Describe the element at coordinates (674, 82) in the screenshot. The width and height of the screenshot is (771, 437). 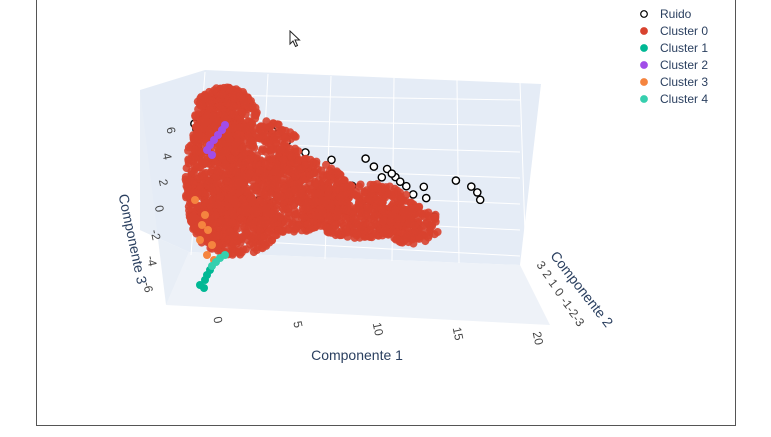
I see `legend-item: Cluster 3` at that location.